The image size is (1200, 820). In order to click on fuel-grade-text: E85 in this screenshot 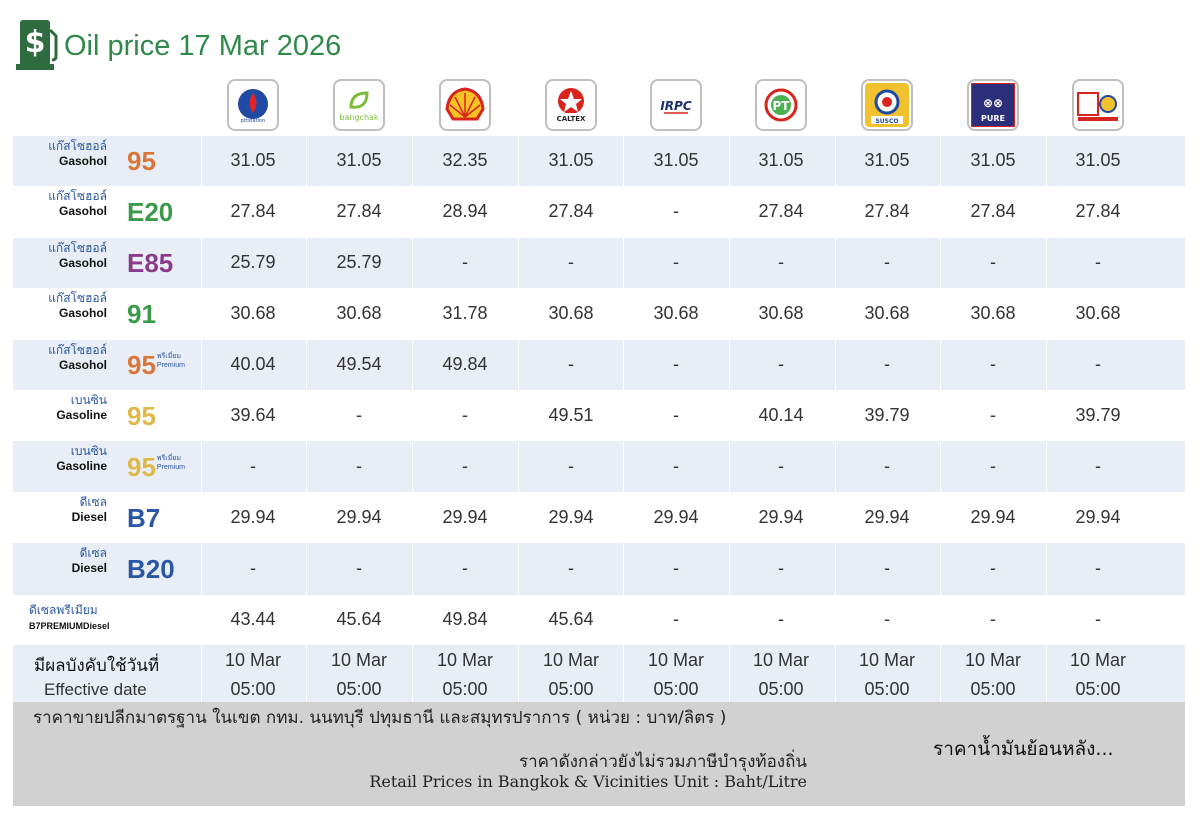, I will do `click(150, 263)`.